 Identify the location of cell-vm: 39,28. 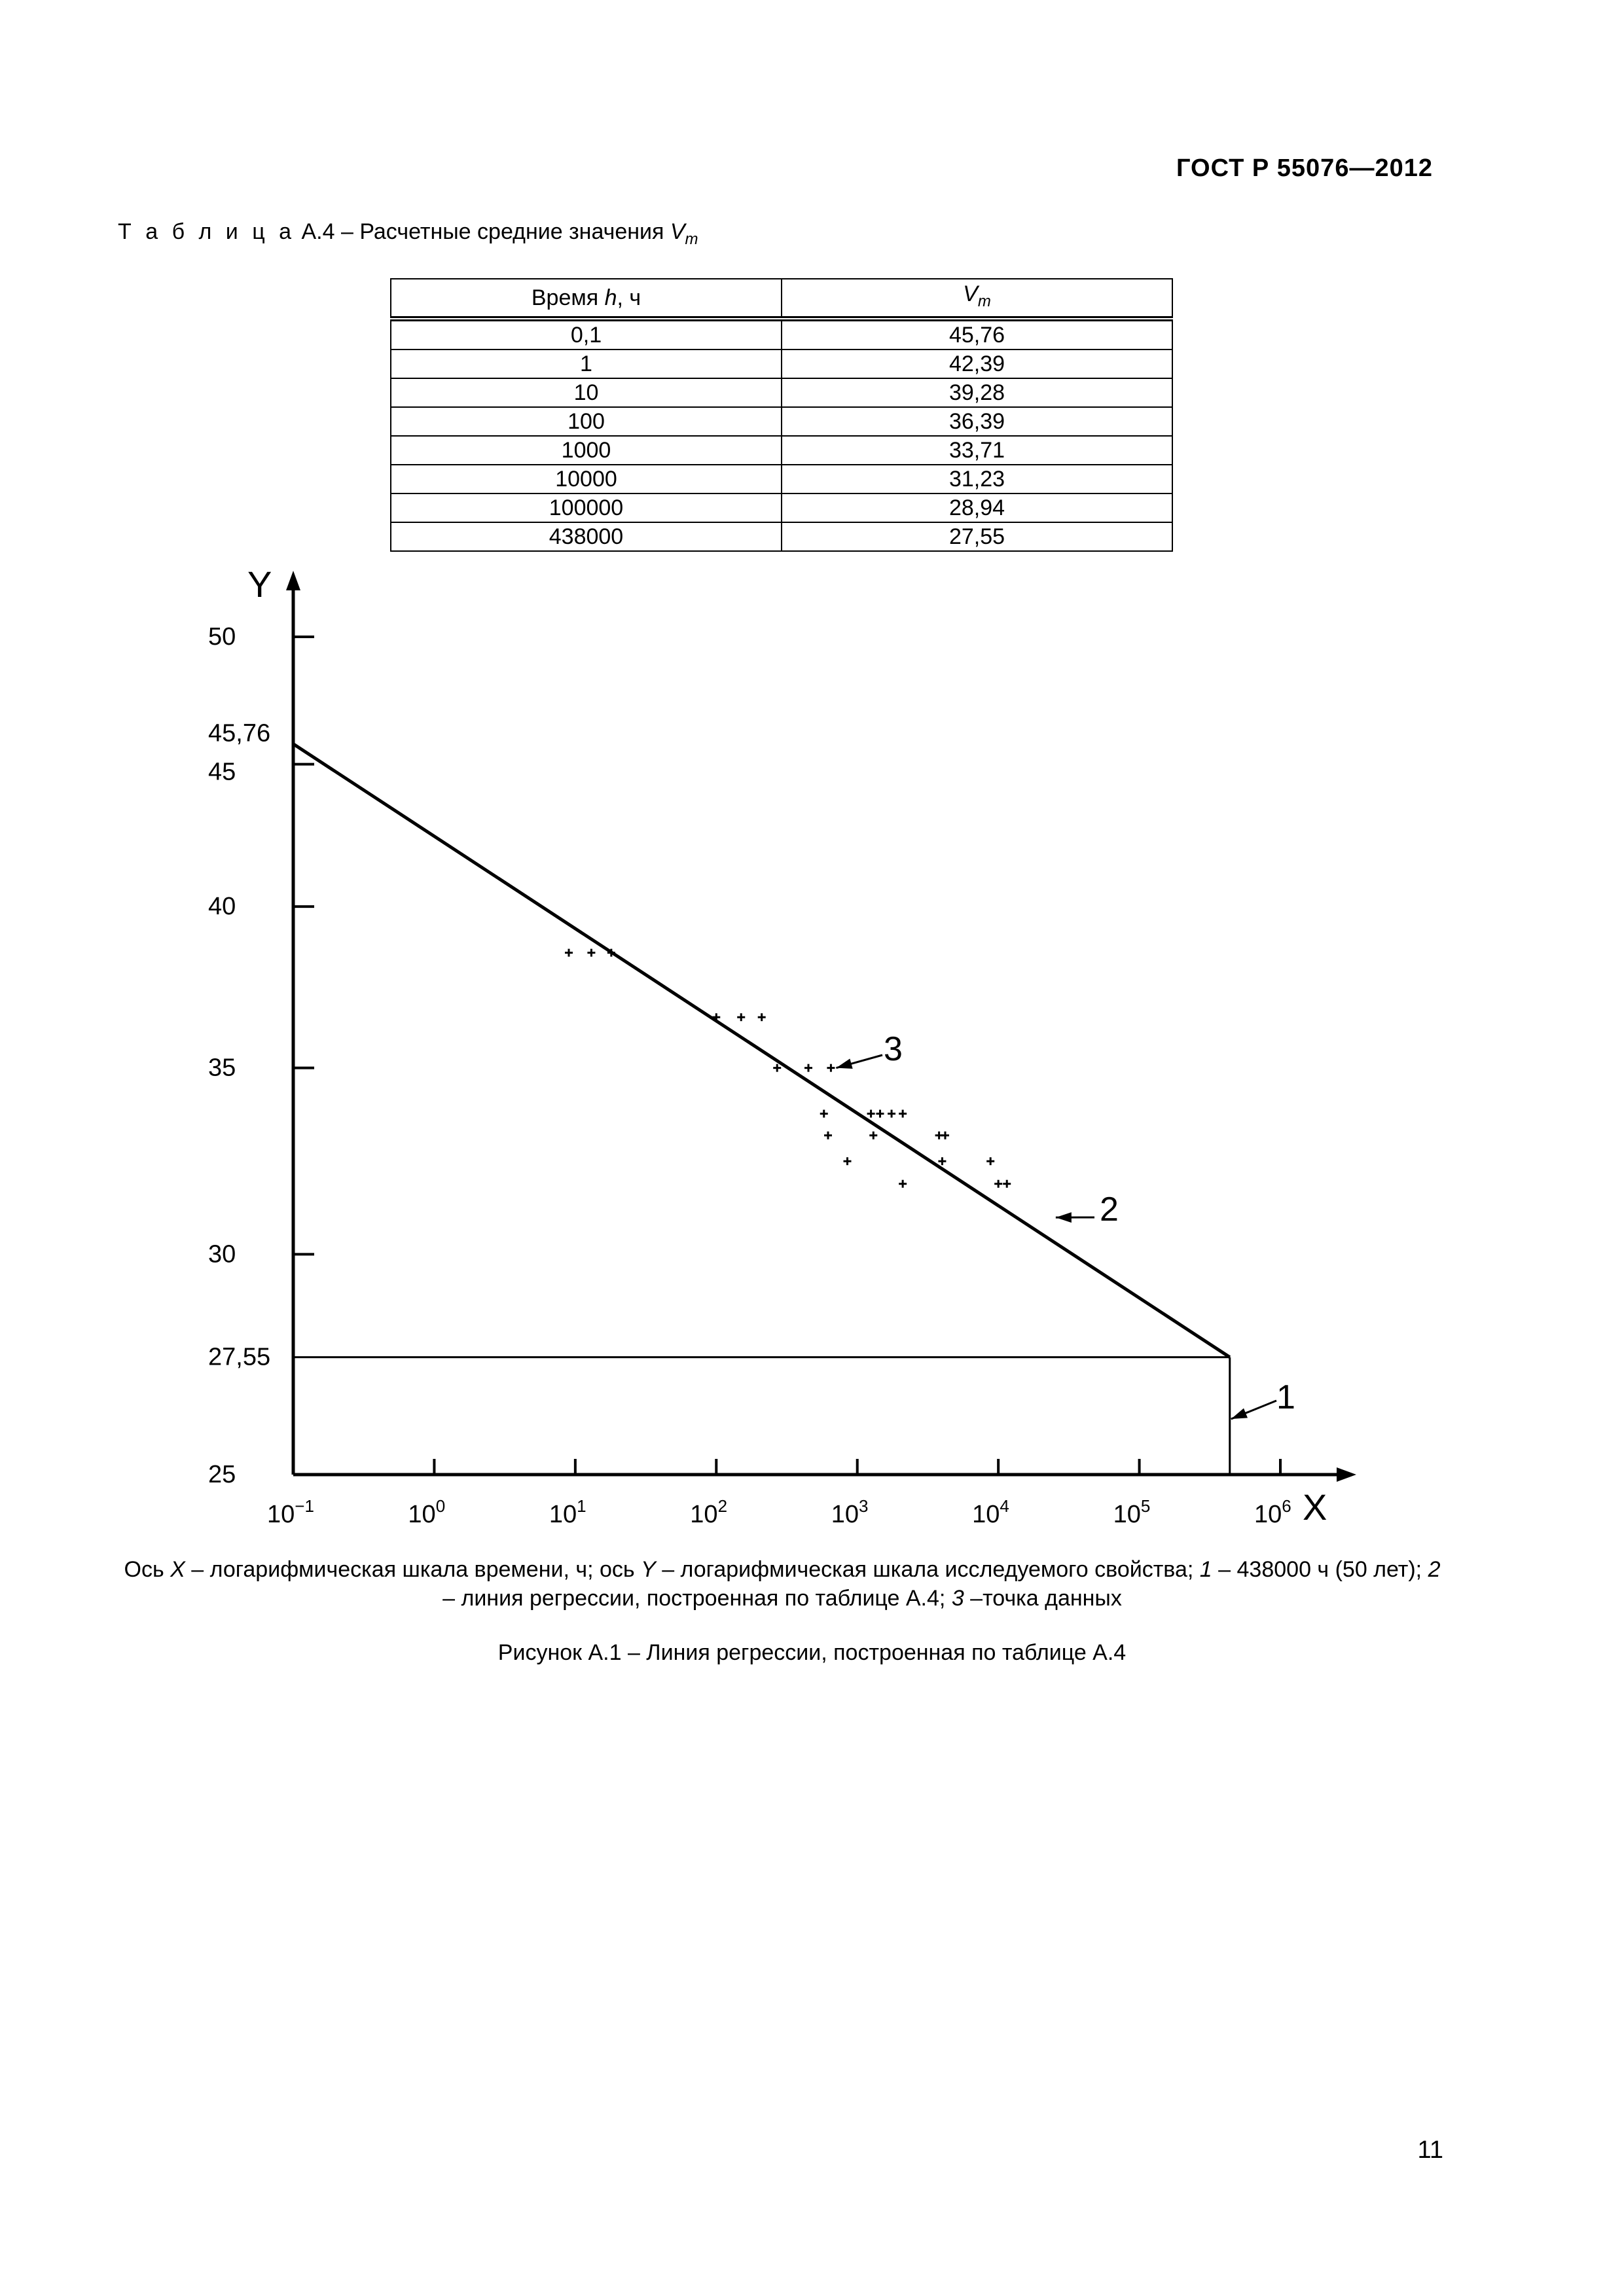
(977, 392).